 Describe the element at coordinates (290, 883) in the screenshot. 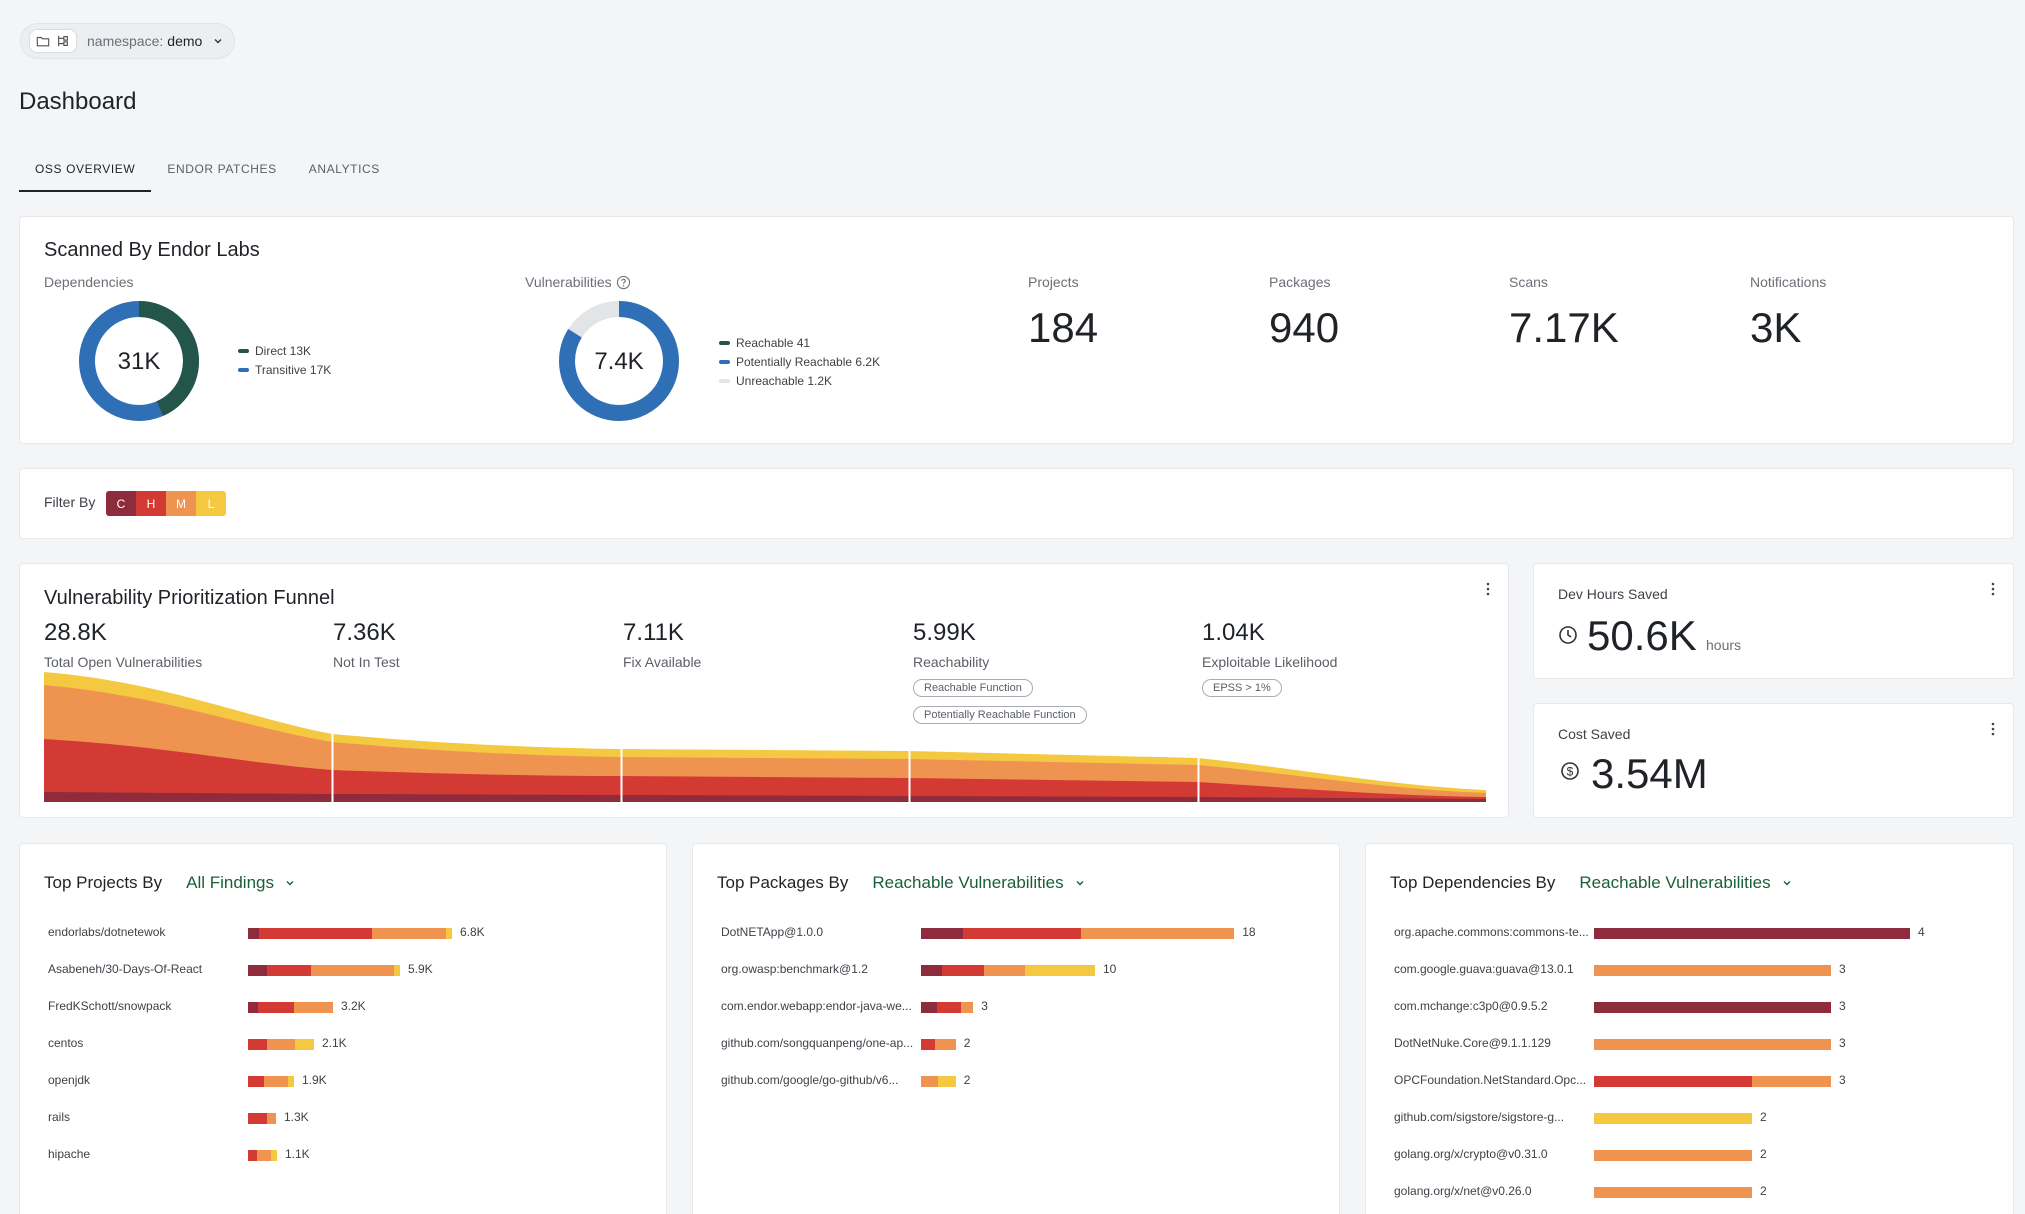

I see `chevron-down-icon` at that location.